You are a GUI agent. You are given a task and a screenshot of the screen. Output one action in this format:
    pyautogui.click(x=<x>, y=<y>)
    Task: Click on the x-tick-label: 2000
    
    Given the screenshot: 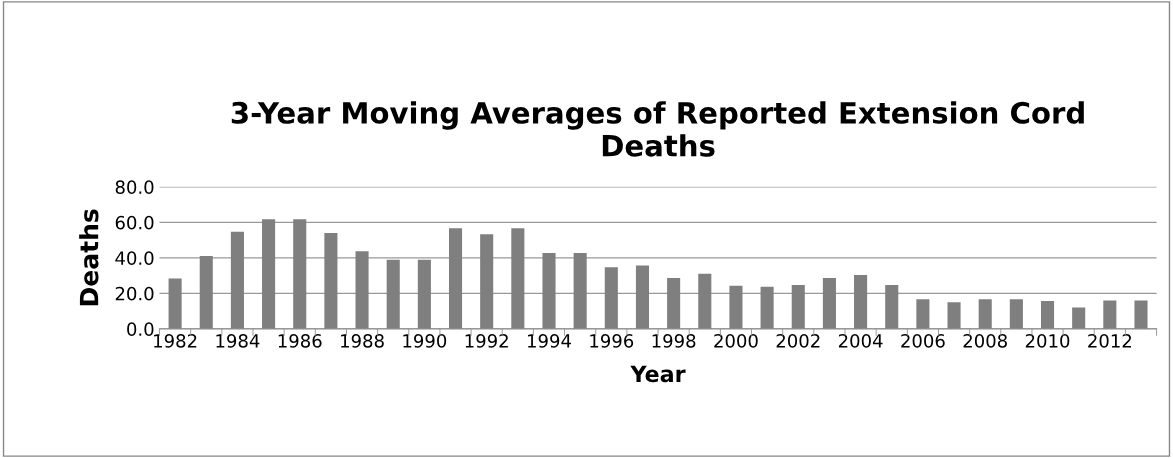 What is the action you would take?
    pyautogui.click(x=736, y=341)
    